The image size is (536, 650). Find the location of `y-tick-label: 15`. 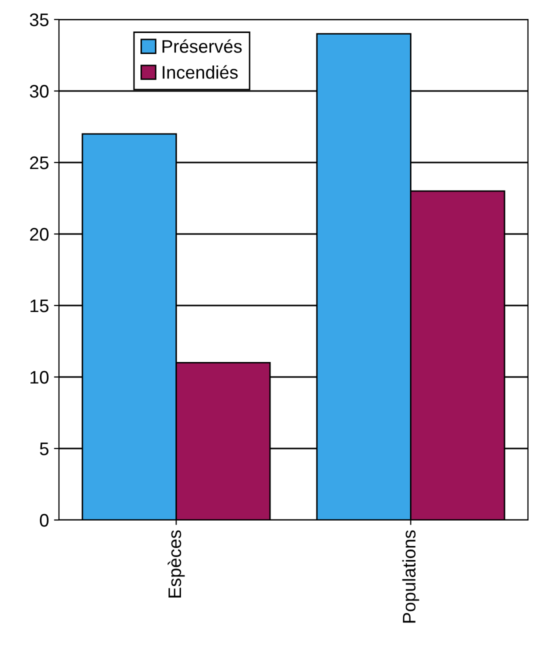

y-tick-label: 15 is located at coordinates (39, 306).